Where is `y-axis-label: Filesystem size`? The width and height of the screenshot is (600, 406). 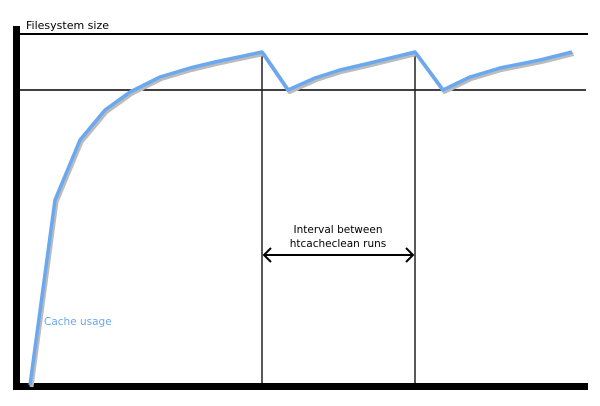
y-axis-label: Filesystem size is located at coordinates (67, 25).